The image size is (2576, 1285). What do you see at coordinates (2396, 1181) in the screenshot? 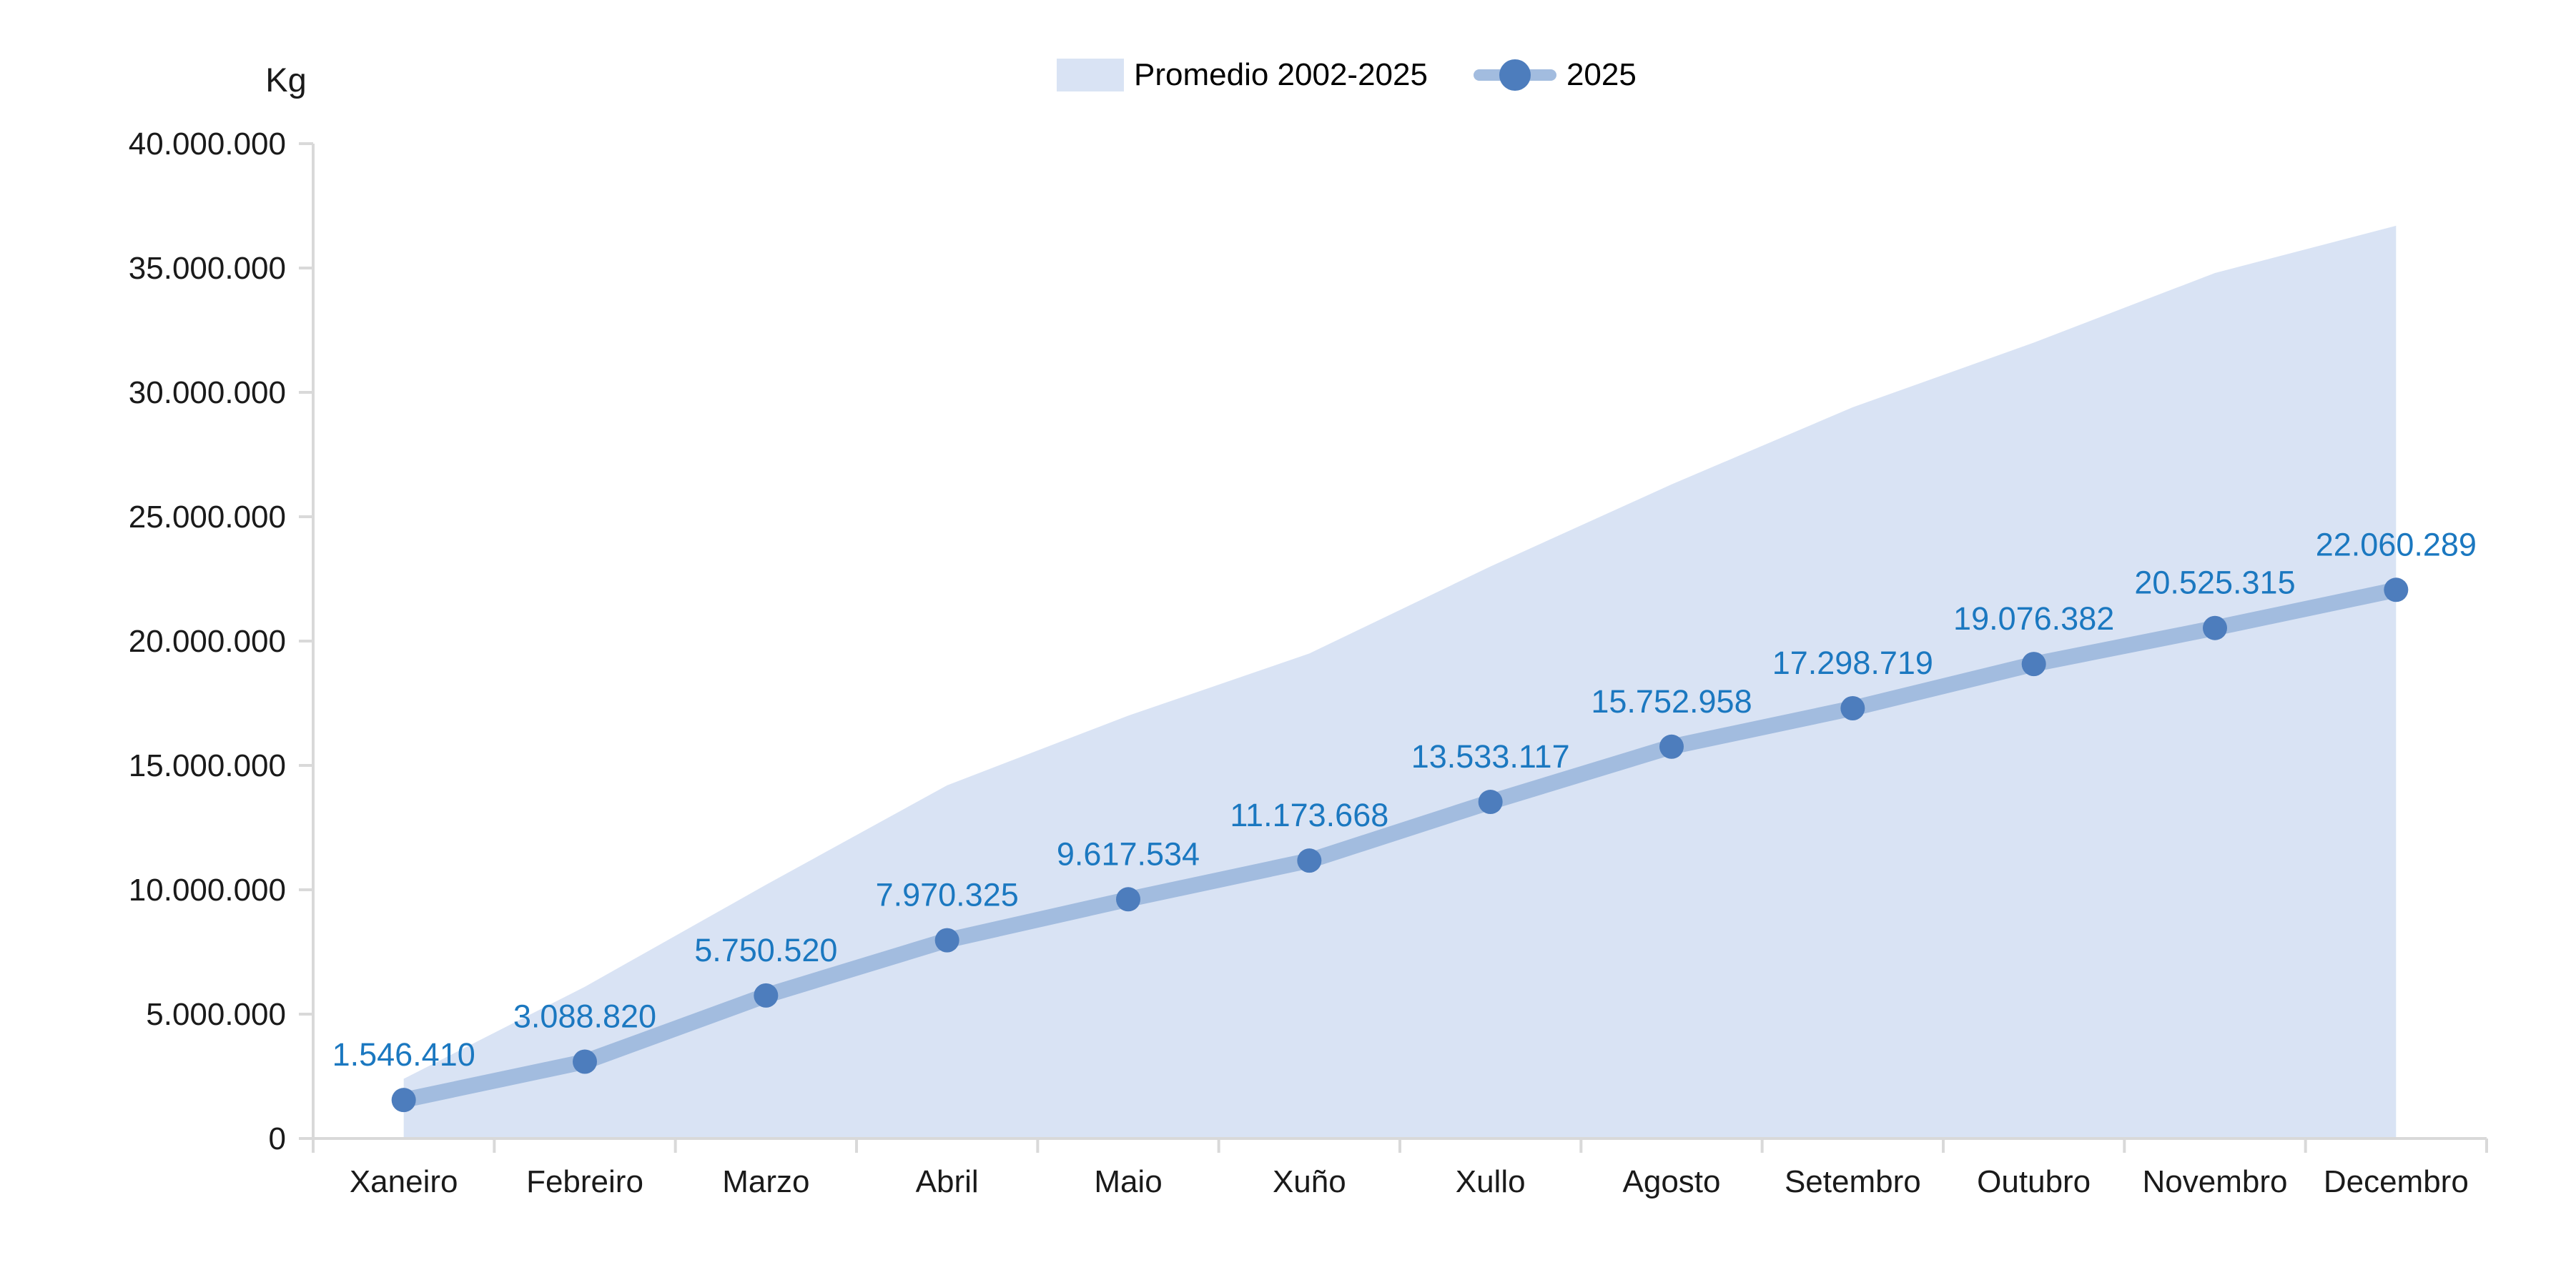
I see `x-tick-label: Decembro` at bounding box center [2396, 1181].